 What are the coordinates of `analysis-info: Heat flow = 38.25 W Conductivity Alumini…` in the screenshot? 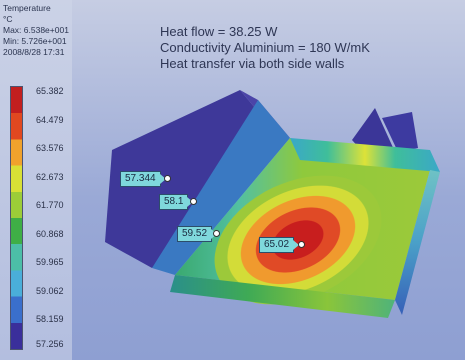 It's located at (265, 48).